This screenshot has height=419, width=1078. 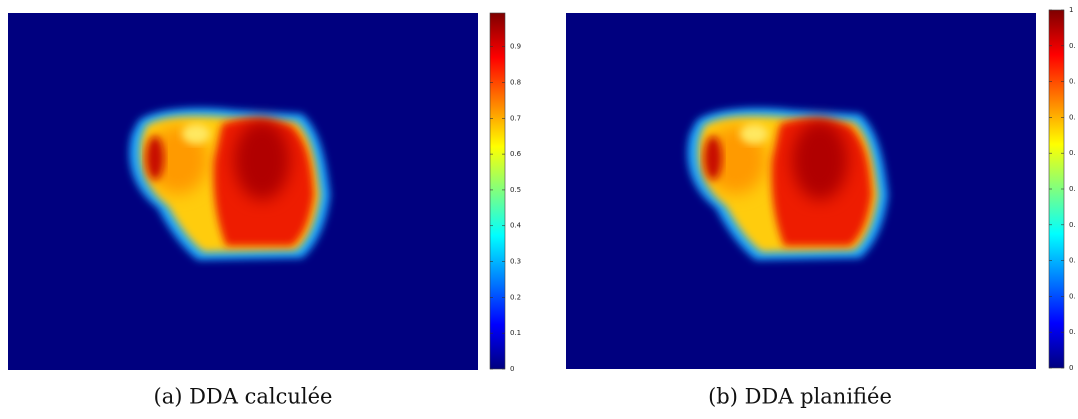 What do you see at coordinates (243, 397) in the screenshot?
I see `caption: (a) DDA calculée` at bounding box center [243, 397].